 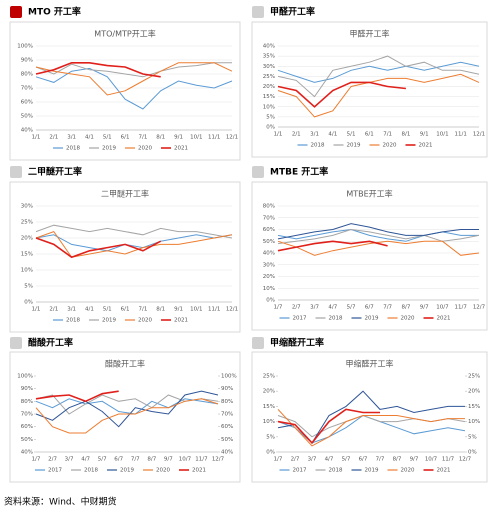 What do you see at coordinates (278, 308) in the screenshot?
I see `x-tick-label: 1/7` at bounding box center [278, 308].